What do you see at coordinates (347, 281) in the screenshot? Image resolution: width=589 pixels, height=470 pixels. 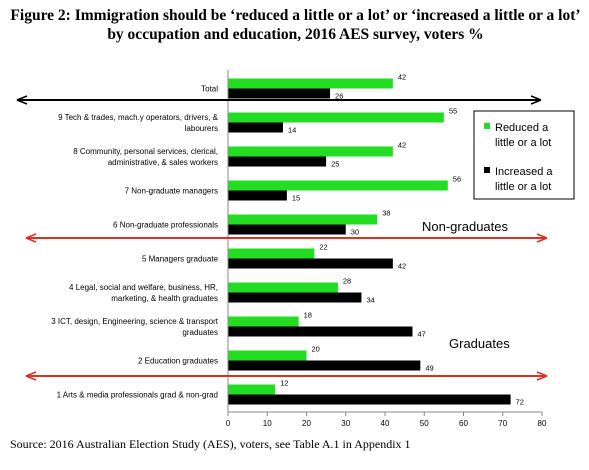 I see `data-label-reduced: 28` at bounding box center [347, 281].